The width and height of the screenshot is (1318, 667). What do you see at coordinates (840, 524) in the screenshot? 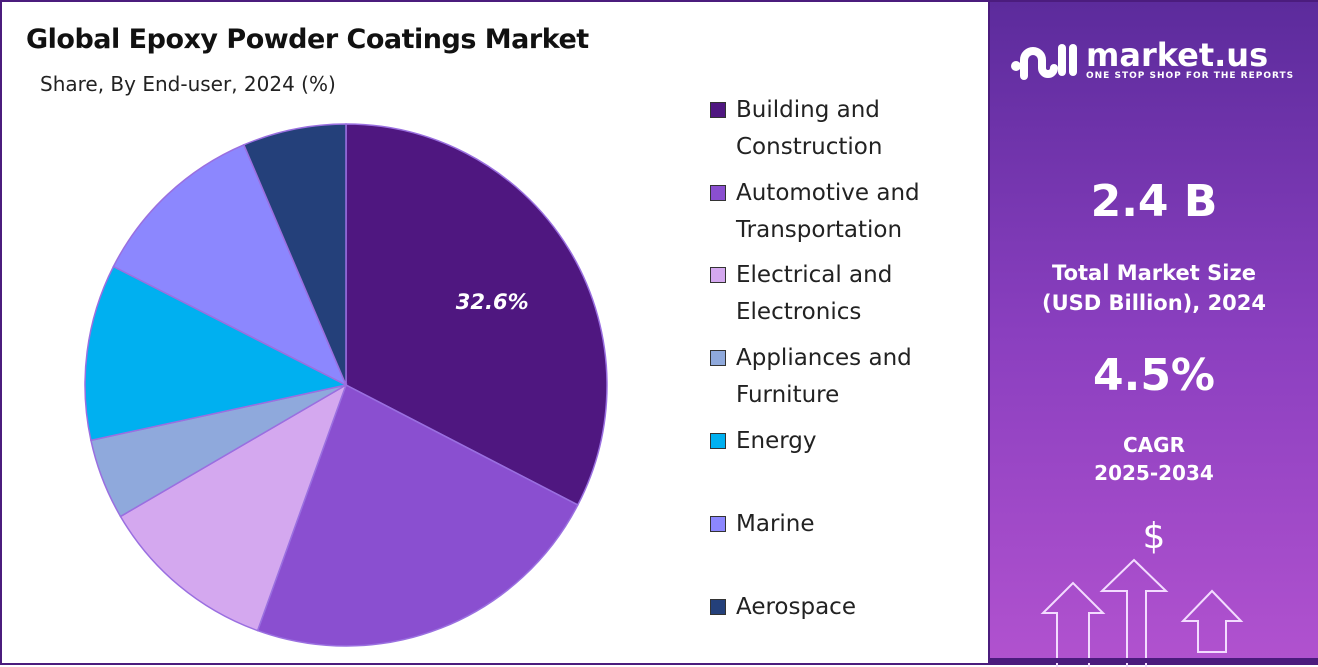
I see `legend-item: Marine` at bounding box center [840, 524].